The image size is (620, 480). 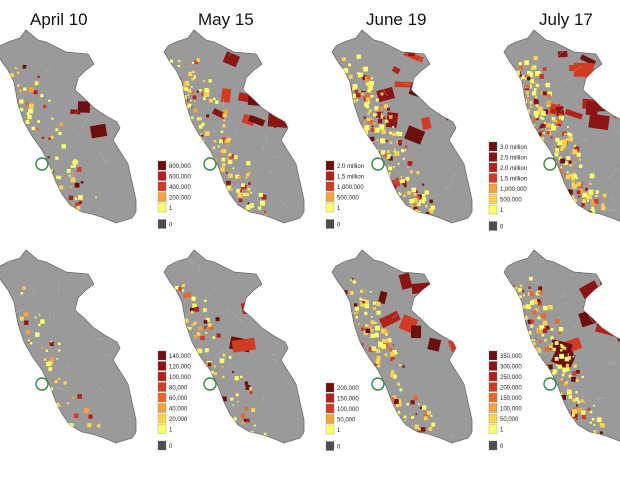 What do you see at coordinates (59, 19) in the screenshot?
I see `title-april-10: April 10` at bounding box center [59, 19].